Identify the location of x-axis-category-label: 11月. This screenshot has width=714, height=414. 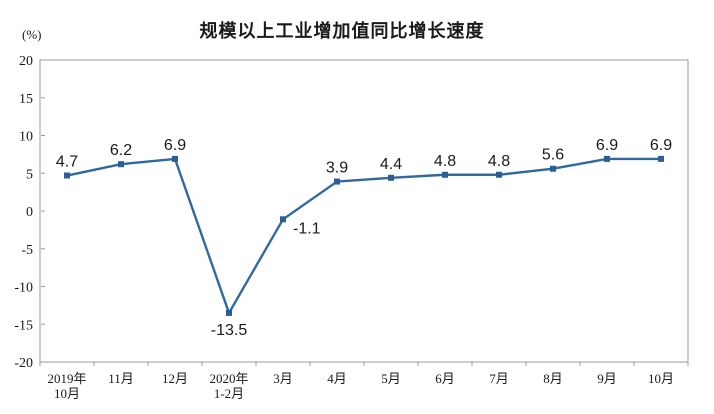
(121, 378).